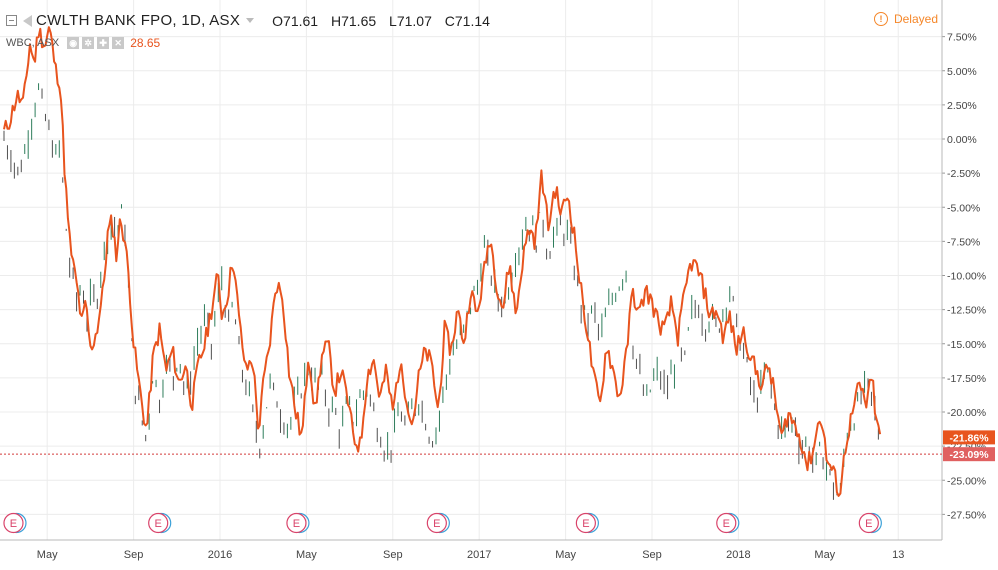 The image size is (998, 570). Describe the element at coordinates (73, 43) in the screenshot. I see `visibility-eye-icon: ◉` at that location.